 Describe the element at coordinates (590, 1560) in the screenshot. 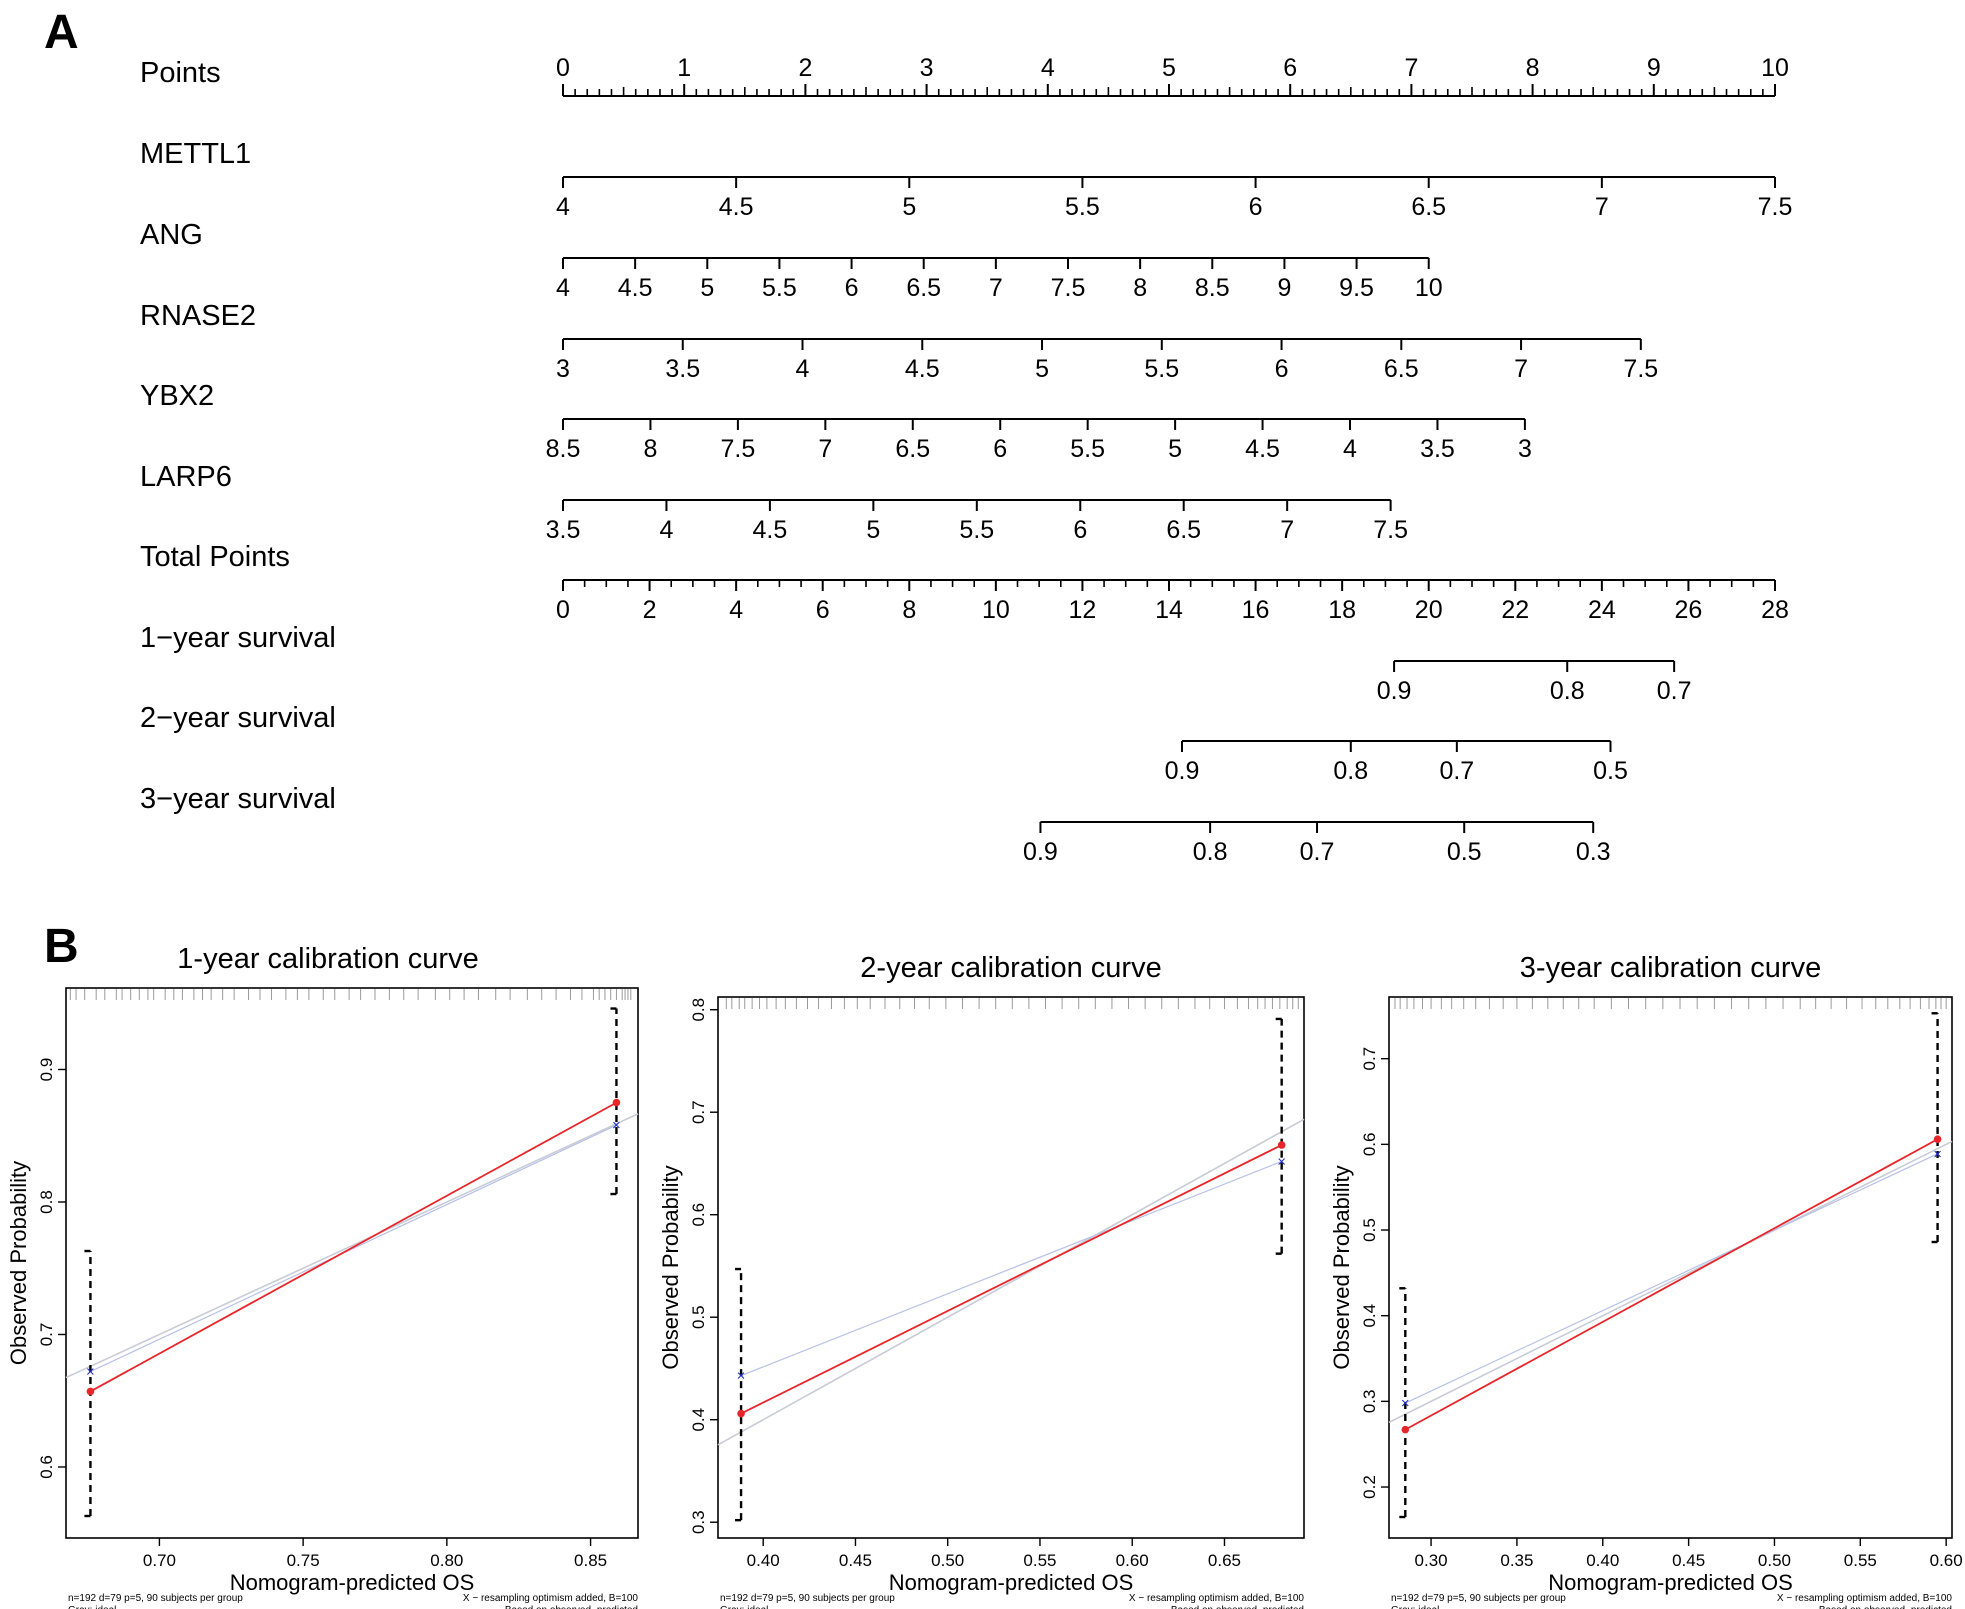

I see `x-tick-label: 0.85` at that location.